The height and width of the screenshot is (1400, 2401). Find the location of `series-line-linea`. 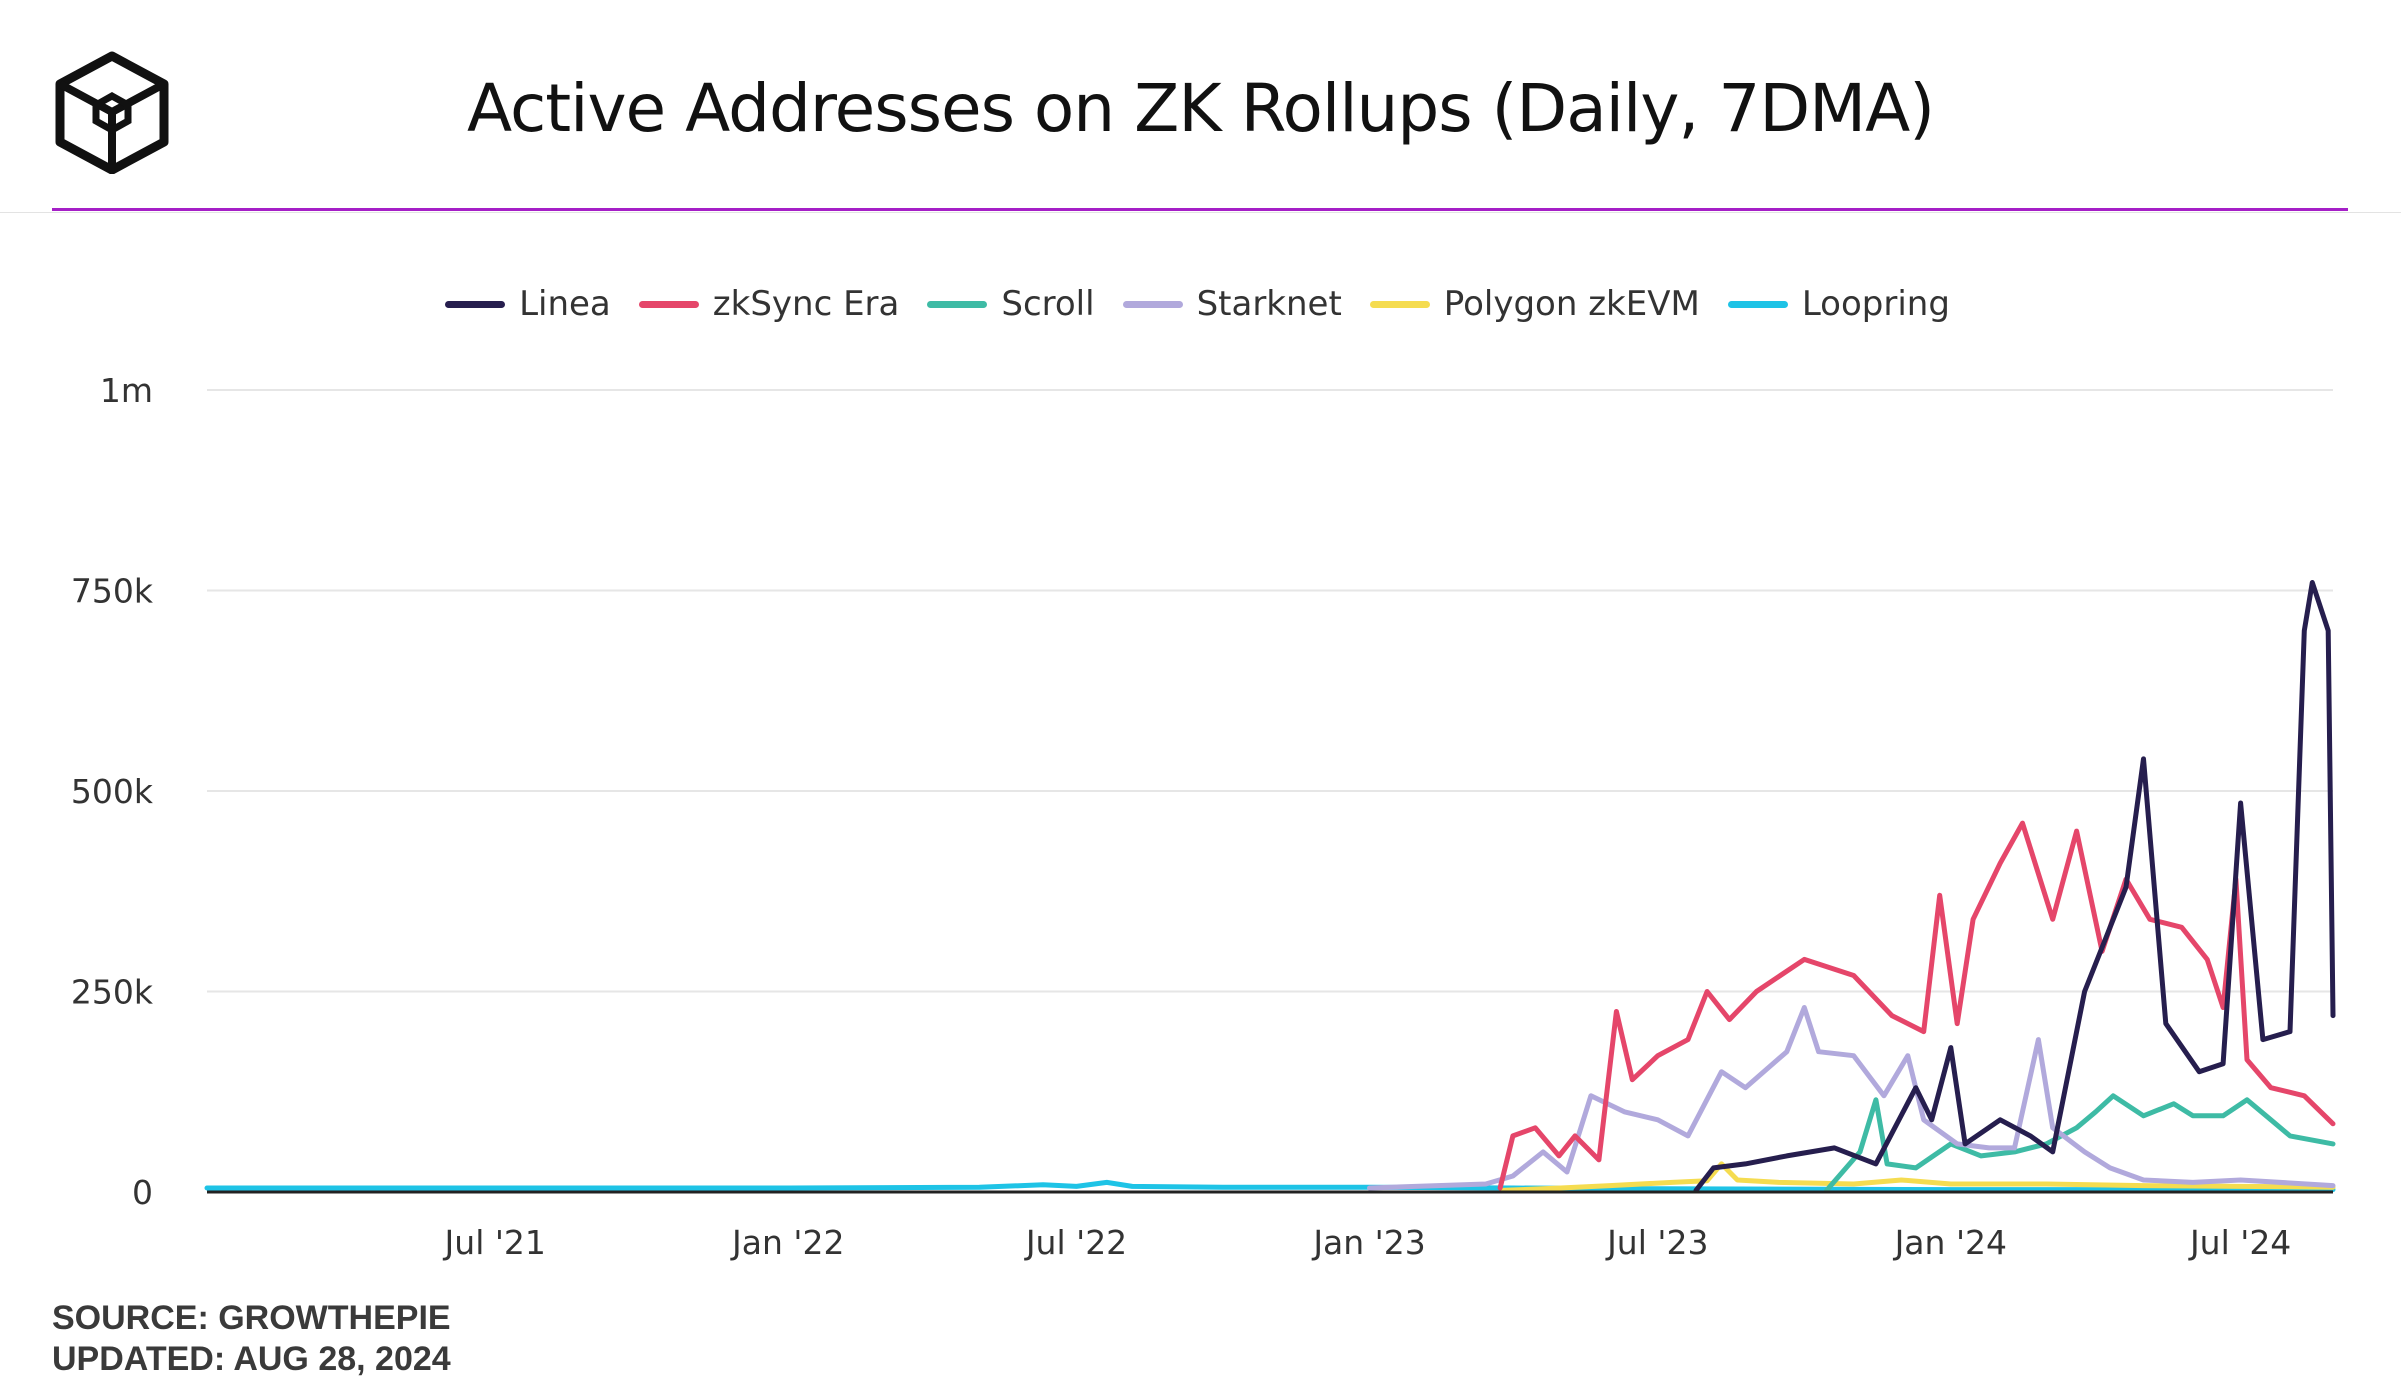

series-line-linea is located at coordinates (2014, 886).